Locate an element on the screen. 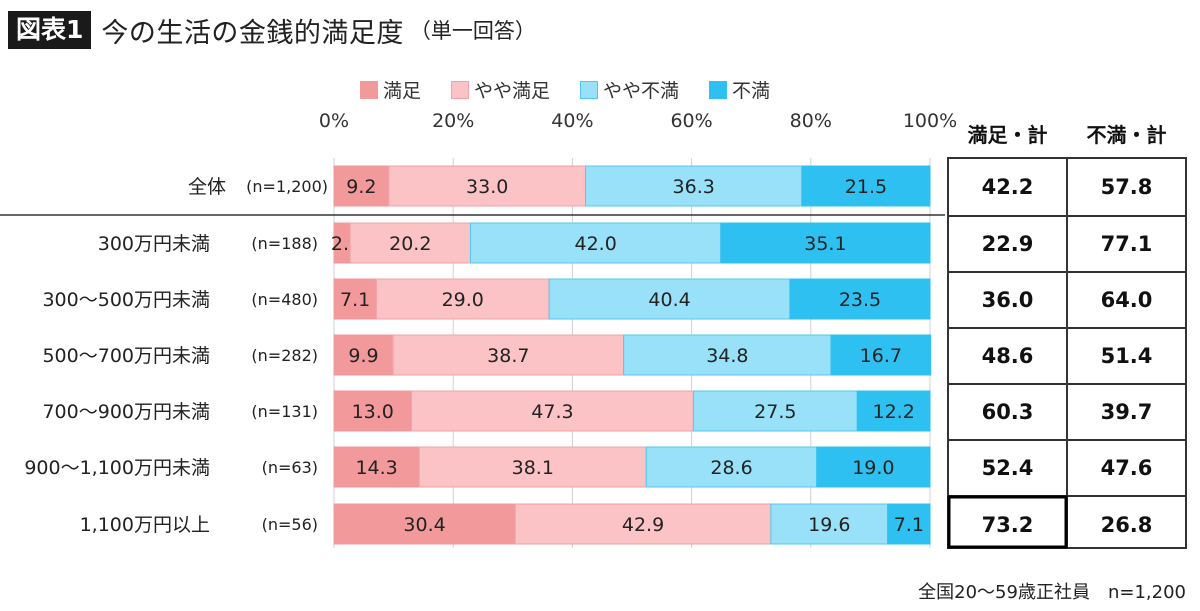 Image resolution: width=1200 pixels, height=611 pixels. bar-value-label: 9.2 is located at coordinates (361, 187).